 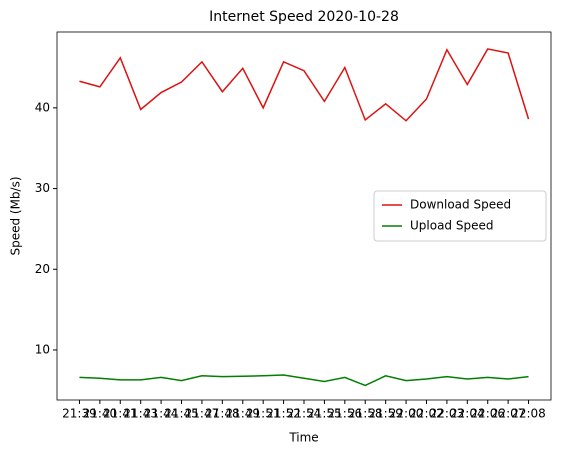 I want to click on x-axis-label: Time, so click(x=303, y=438).